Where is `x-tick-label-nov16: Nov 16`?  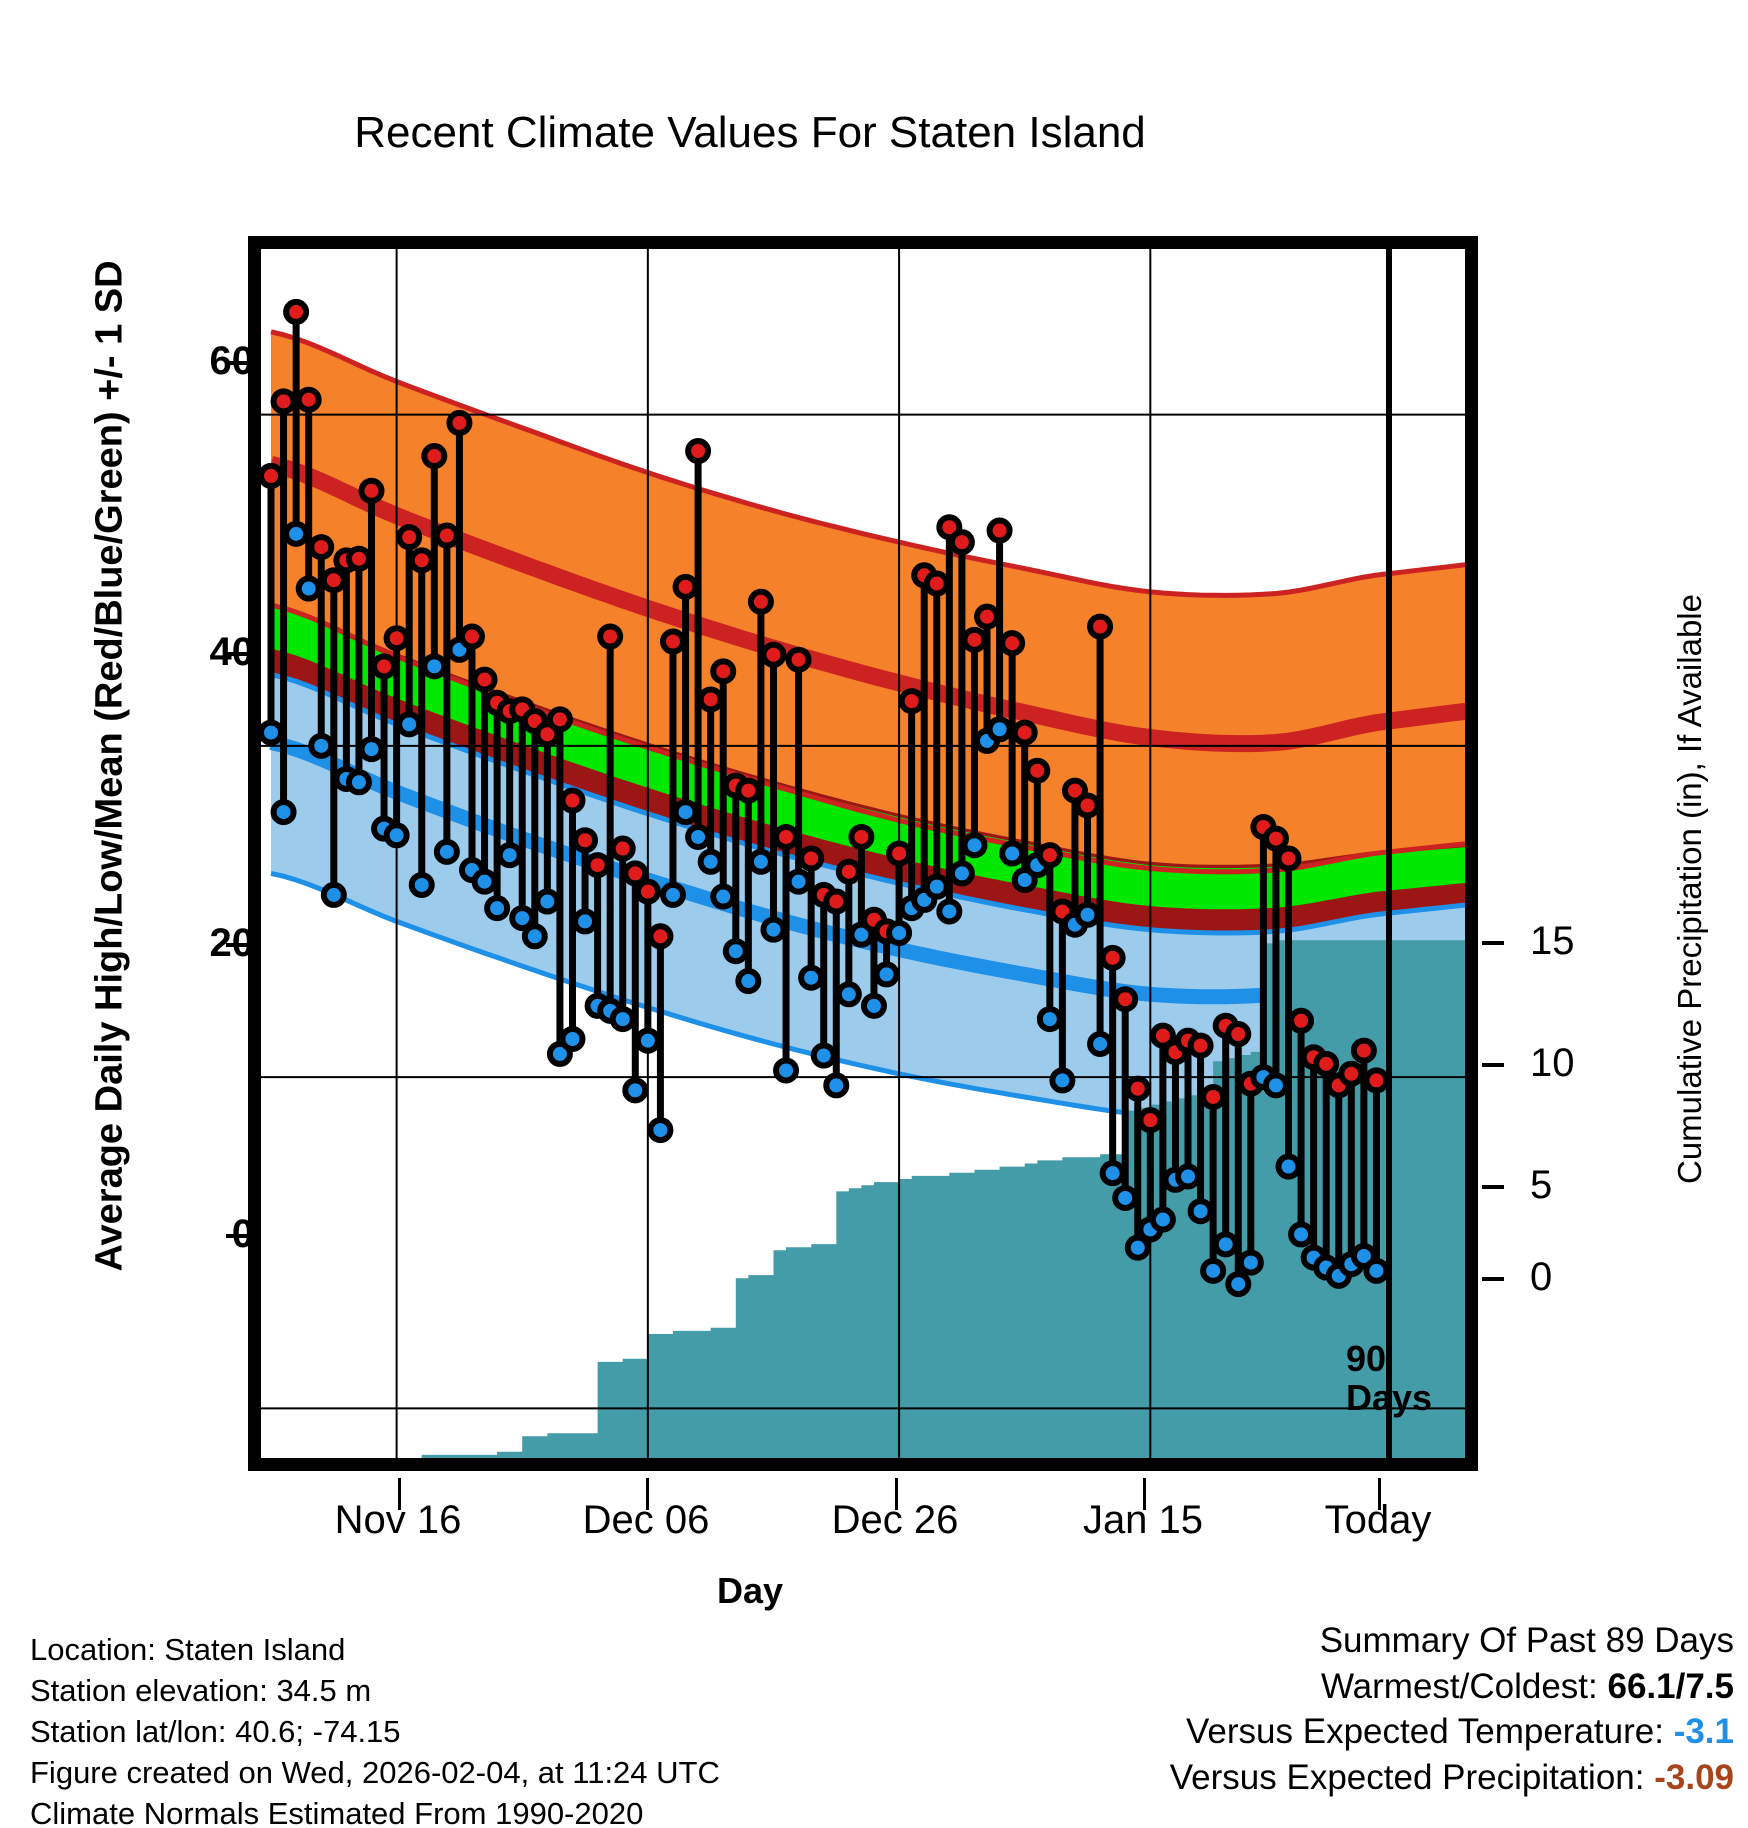
x-tick-label-nov16: Nov 16 is located at coordinates (398, 1520).